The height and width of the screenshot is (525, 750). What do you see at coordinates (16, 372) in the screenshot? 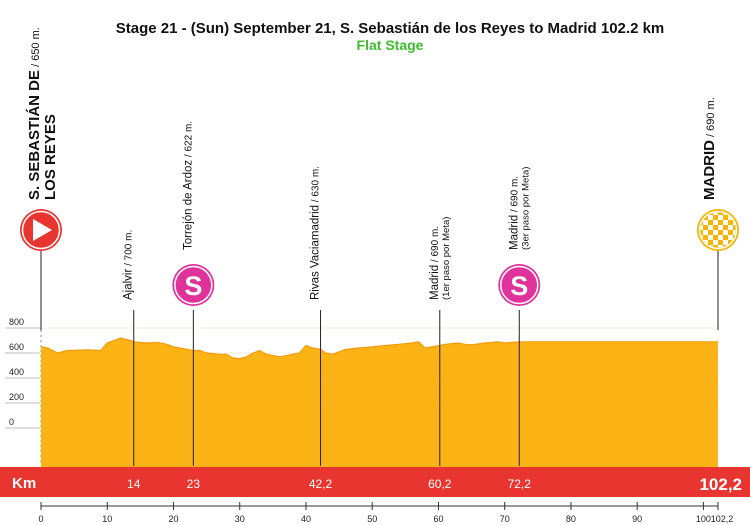
I see `y-tick-label: 400` at bounding box center [16, 372].